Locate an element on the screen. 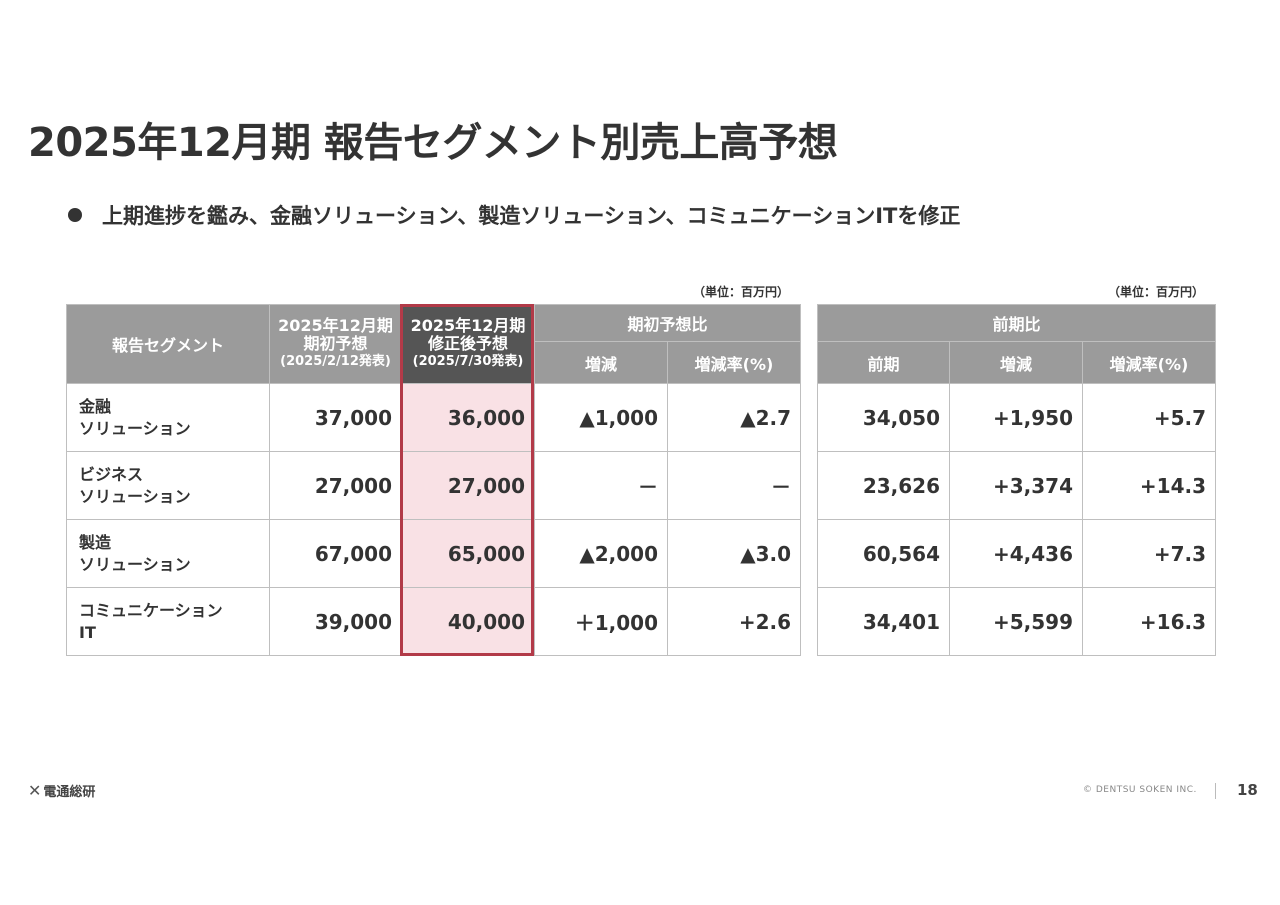 This screenshot has width=1280, height=905. header-vs-prior: 前期比 is located at coordinates (1016, 323).